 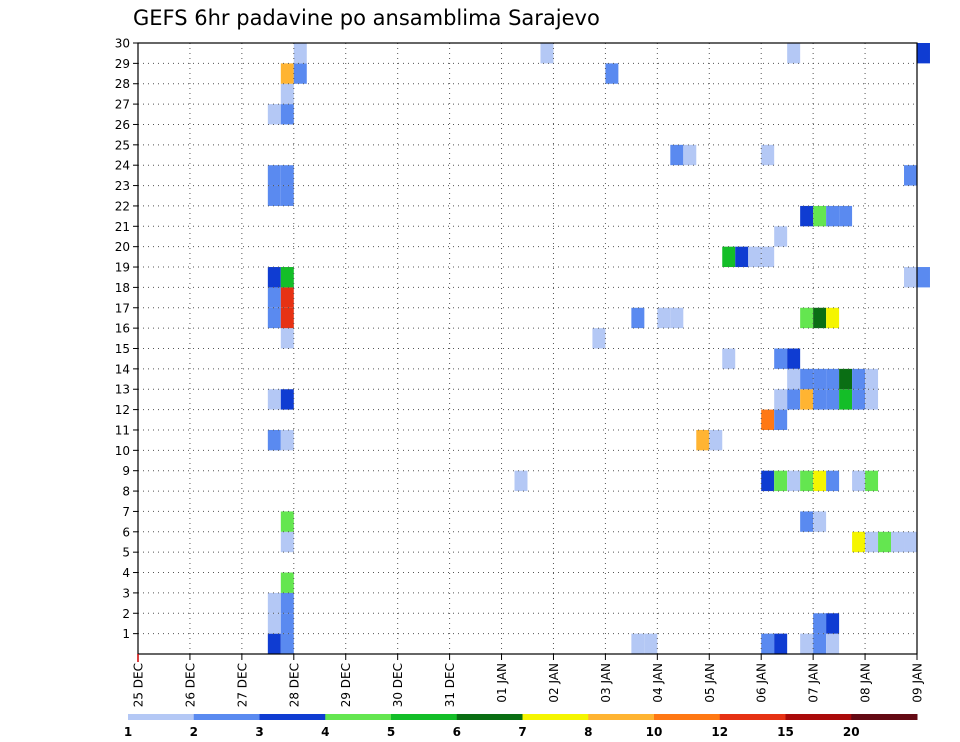 What do you see at coordinates (450, 685) in the screenshot?
I see `x-tick-label: 31 DEC` at bounding box center [450, 685].